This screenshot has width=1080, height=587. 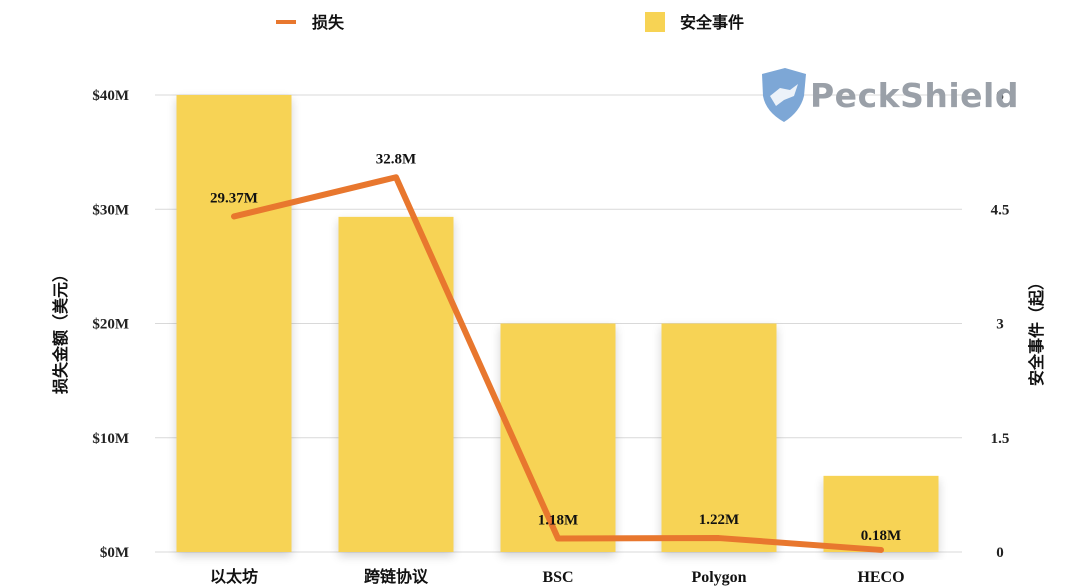 What do you see at coordinates (396, 159) in the screenshot?
I see `data-label: 32.8M` at bounding box center [396, 159].